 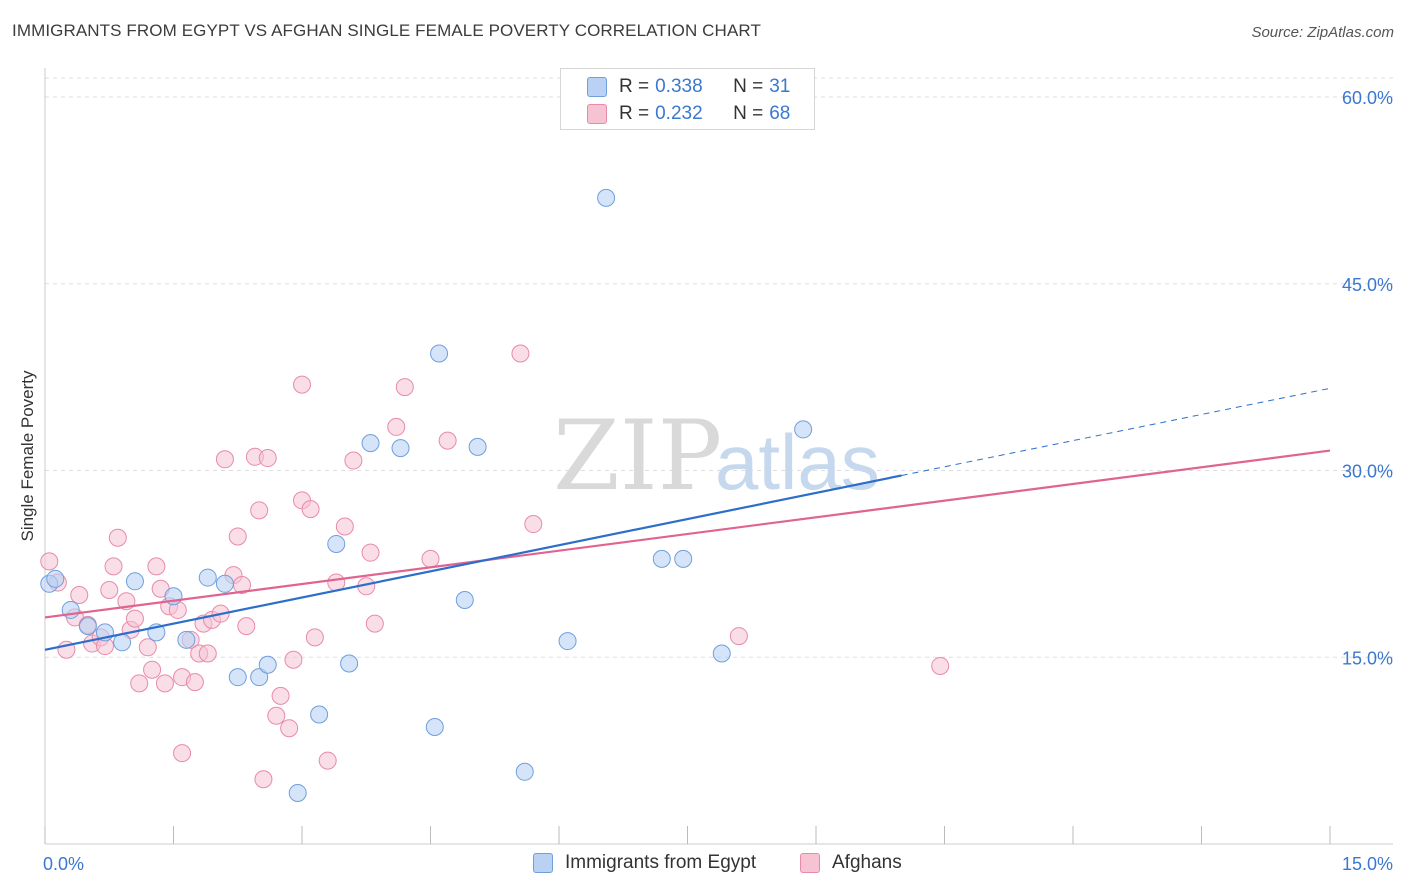 I want to click on afghan-r-value: 0.232, so click(x=679, y=113).